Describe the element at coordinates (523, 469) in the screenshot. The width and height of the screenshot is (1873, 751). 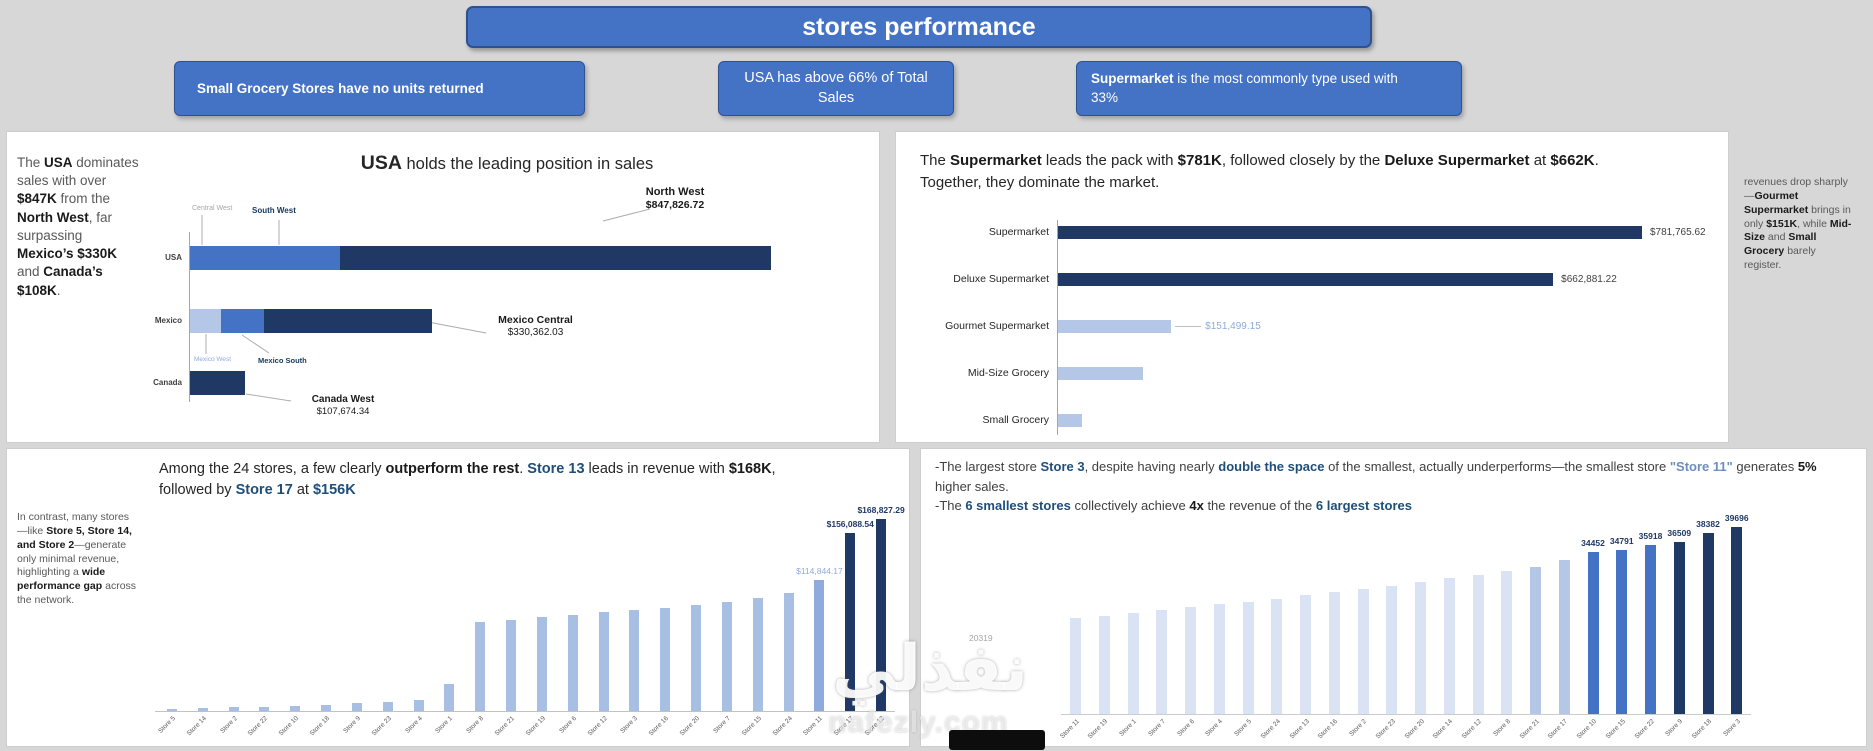
I see `text-segment: .` at that location.